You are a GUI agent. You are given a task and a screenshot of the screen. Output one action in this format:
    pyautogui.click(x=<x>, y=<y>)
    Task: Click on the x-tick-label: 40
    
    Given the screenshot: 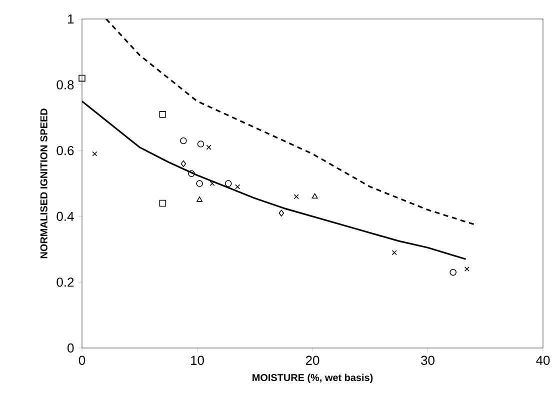 What is the action you would take?
    pyautogui.click(x=543, y=360)
    